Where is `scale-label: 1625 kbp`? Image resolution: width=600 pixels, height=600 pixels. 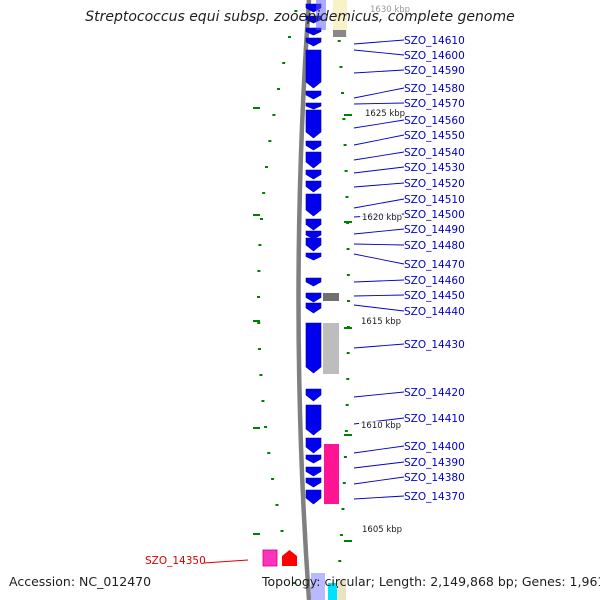 scale-label: 1625 kbp is located at coordinates (385, 114).